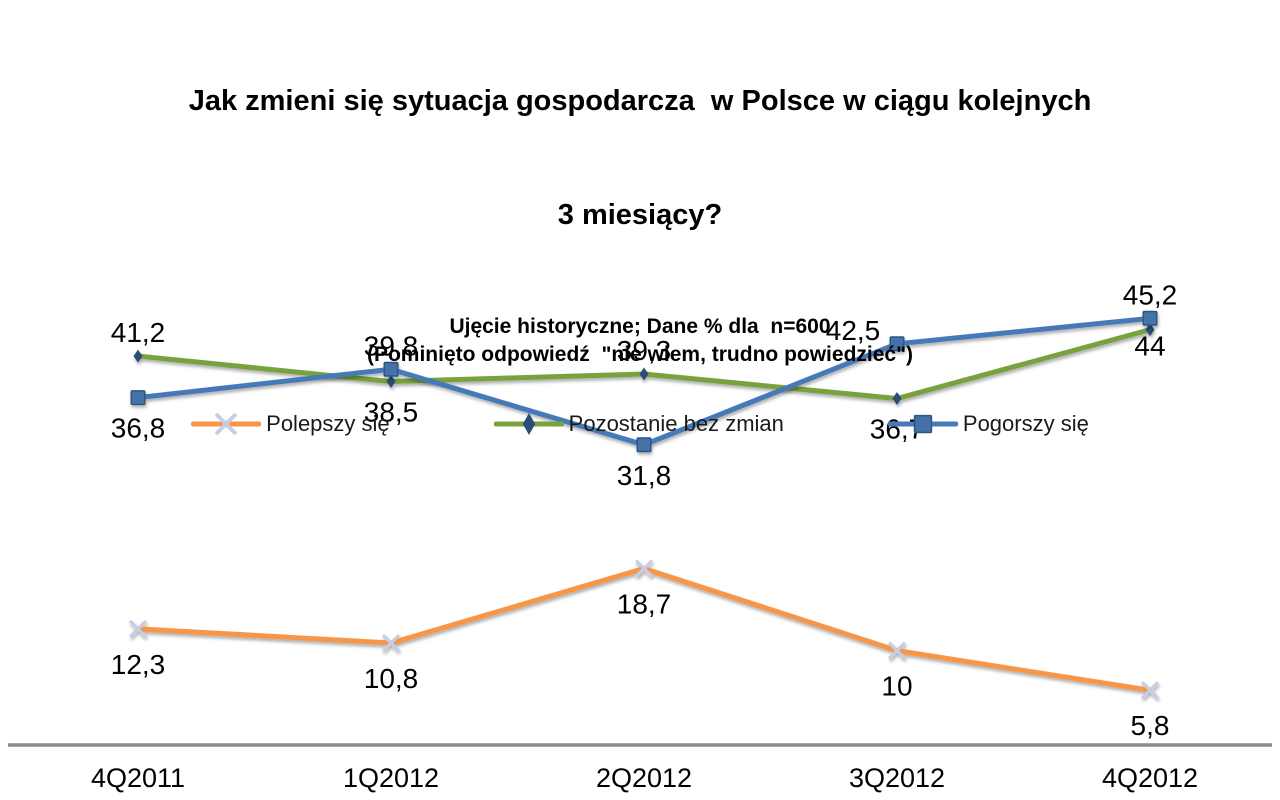 The height and width of the screenshot is (800, 1280). What do you see at coordinates (138, 332) in the screenshot?
I see `data-point-label: 41,2` at bounding box center [138, 332].